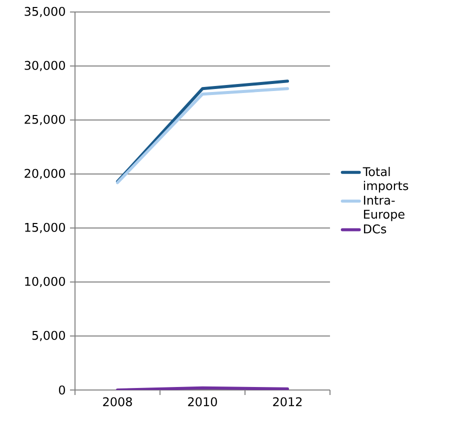 The width and height of the screenshot is (461, 423). What do you see at coordinates (117, 401) in the screenshot?
I see `x-tick-label: 2008` at bounding box center [117, 401].